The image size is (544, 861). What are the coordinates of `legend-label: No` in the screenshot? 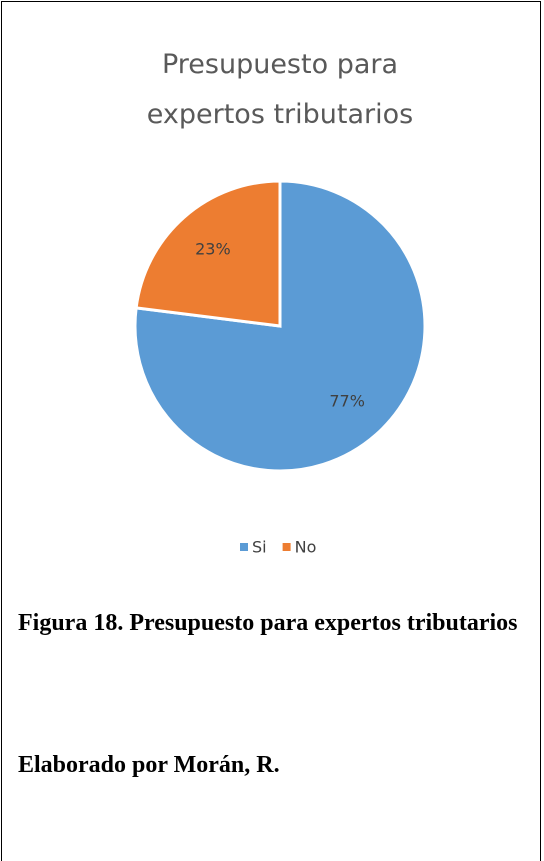 It's located at (306, 547).